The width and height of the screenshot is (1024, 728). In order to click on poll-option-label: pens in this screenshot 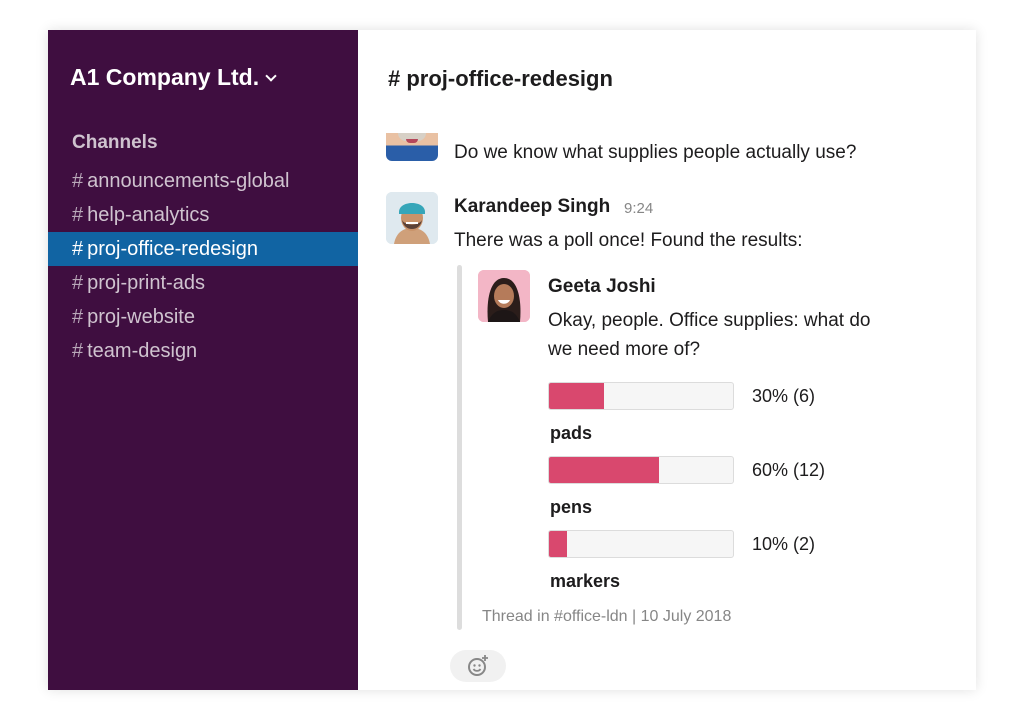, I will do `click(571, 507)`.